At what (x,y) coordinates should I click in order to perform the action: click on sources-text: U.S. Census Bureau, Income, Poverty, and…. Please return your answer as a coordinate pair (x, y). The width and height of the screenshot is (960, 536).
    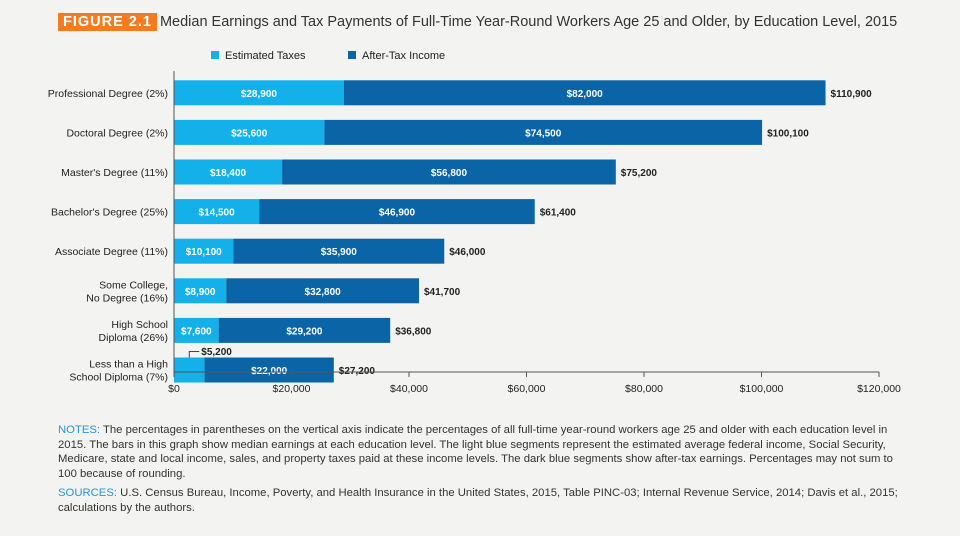
    Looking at the image, I should click on (478, 500).